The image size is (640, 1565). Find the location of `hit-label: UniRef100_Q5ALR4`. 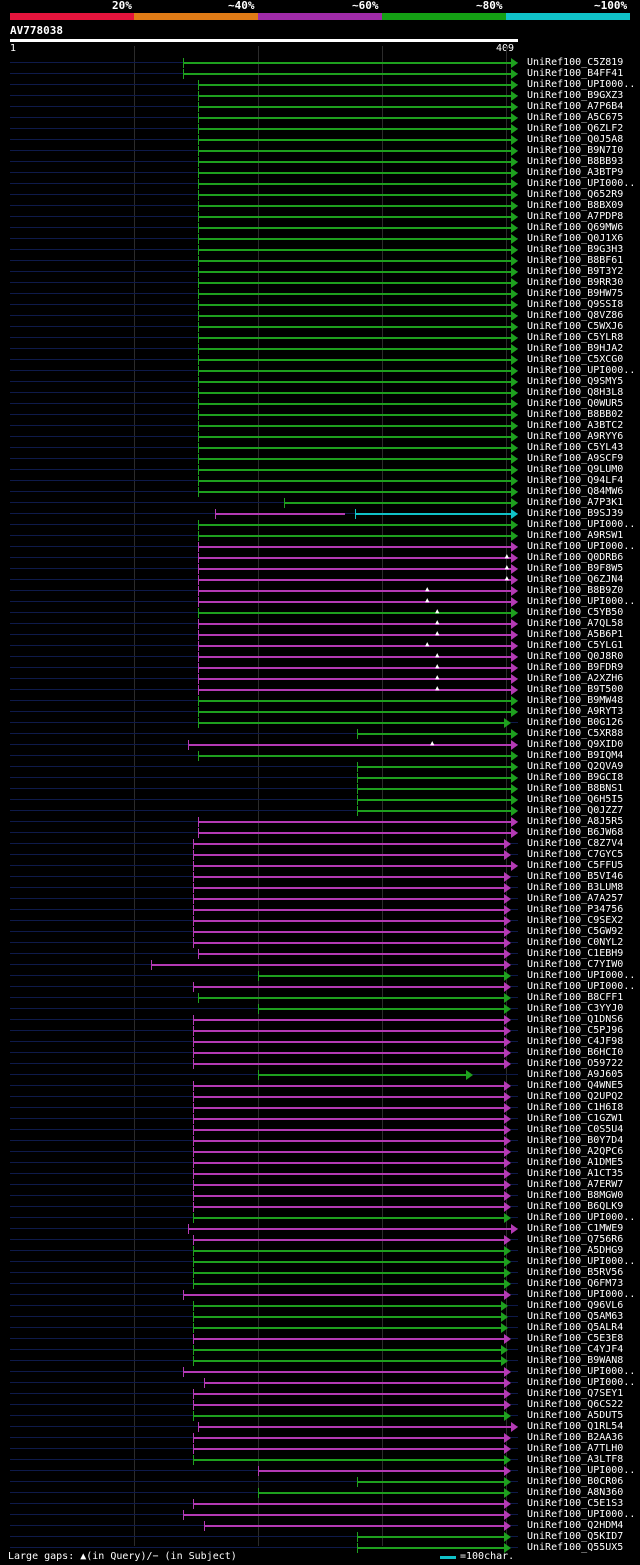

hit-label: UniRef100_Q5ALR4 is located at coordinates (575, 1327).